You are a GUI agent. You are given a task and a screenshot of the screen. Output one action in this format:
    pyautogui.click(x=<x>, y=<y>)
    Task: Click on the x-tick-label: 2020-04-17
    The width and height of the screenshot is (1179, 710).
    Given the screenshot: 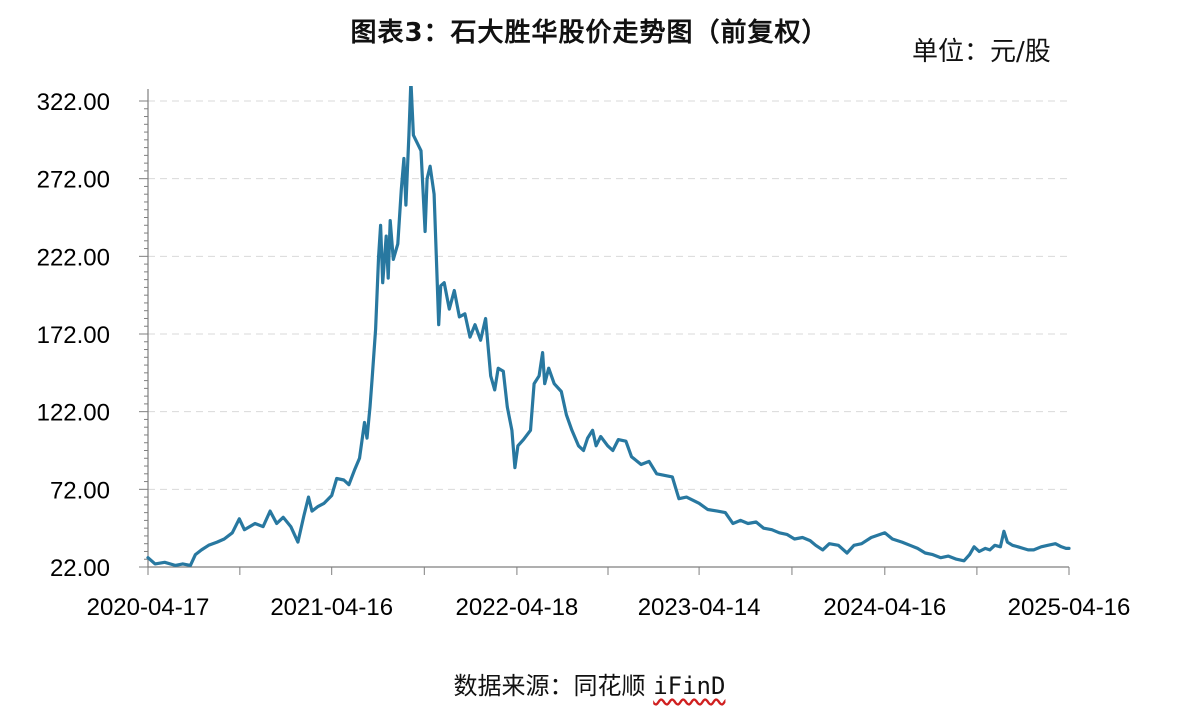 What is the action you would take?
    pyautogui.click(x=148, y=607)
    